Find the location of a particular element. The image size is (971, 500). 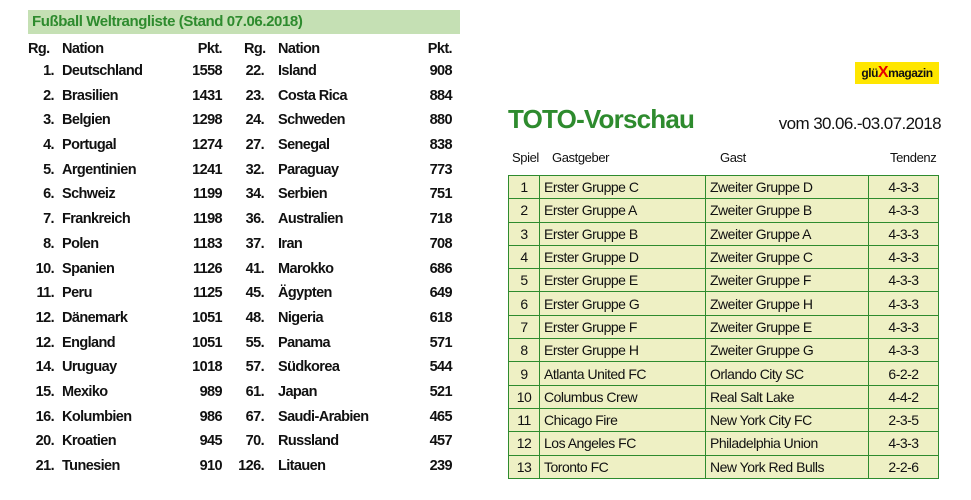

points-cell: 239 is located at coordinates (441, 466).